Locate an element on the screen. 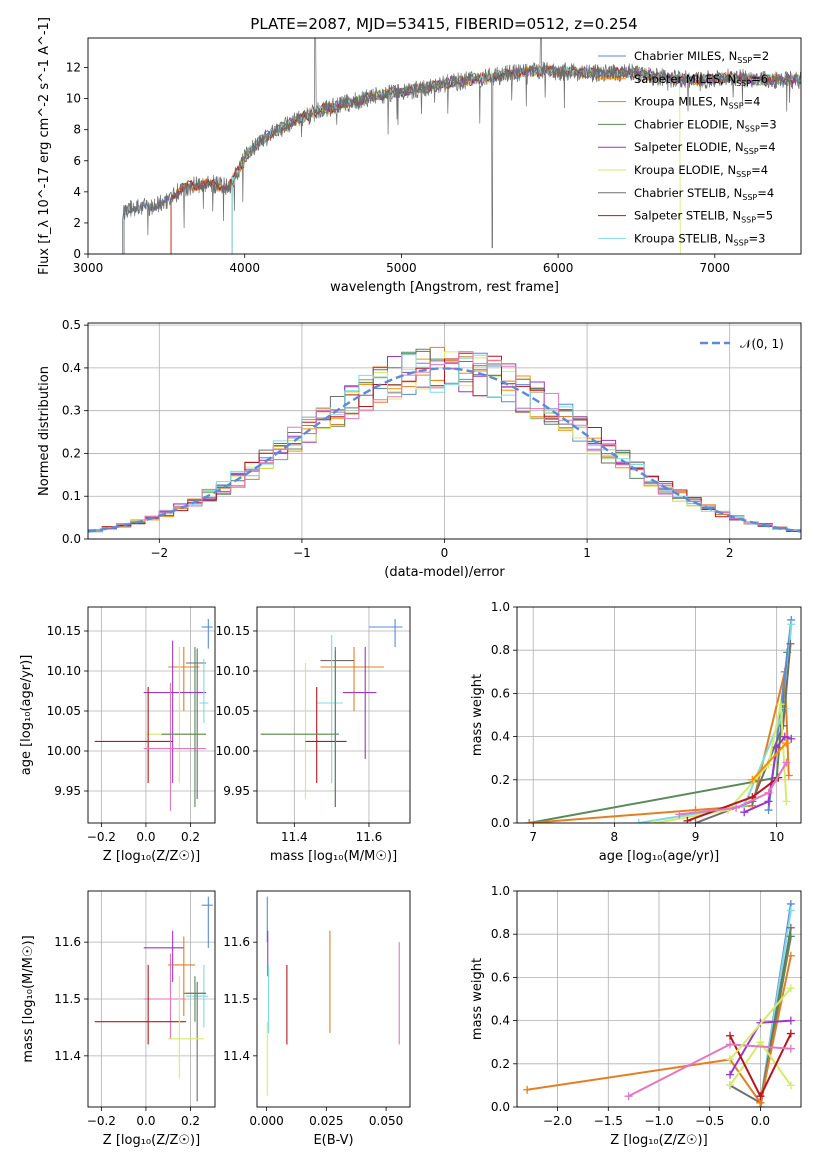 Image resolution: width=819 pixels, height=1170 pixels. x-tick-label: 11.4 is located at coordinates (294, 837).